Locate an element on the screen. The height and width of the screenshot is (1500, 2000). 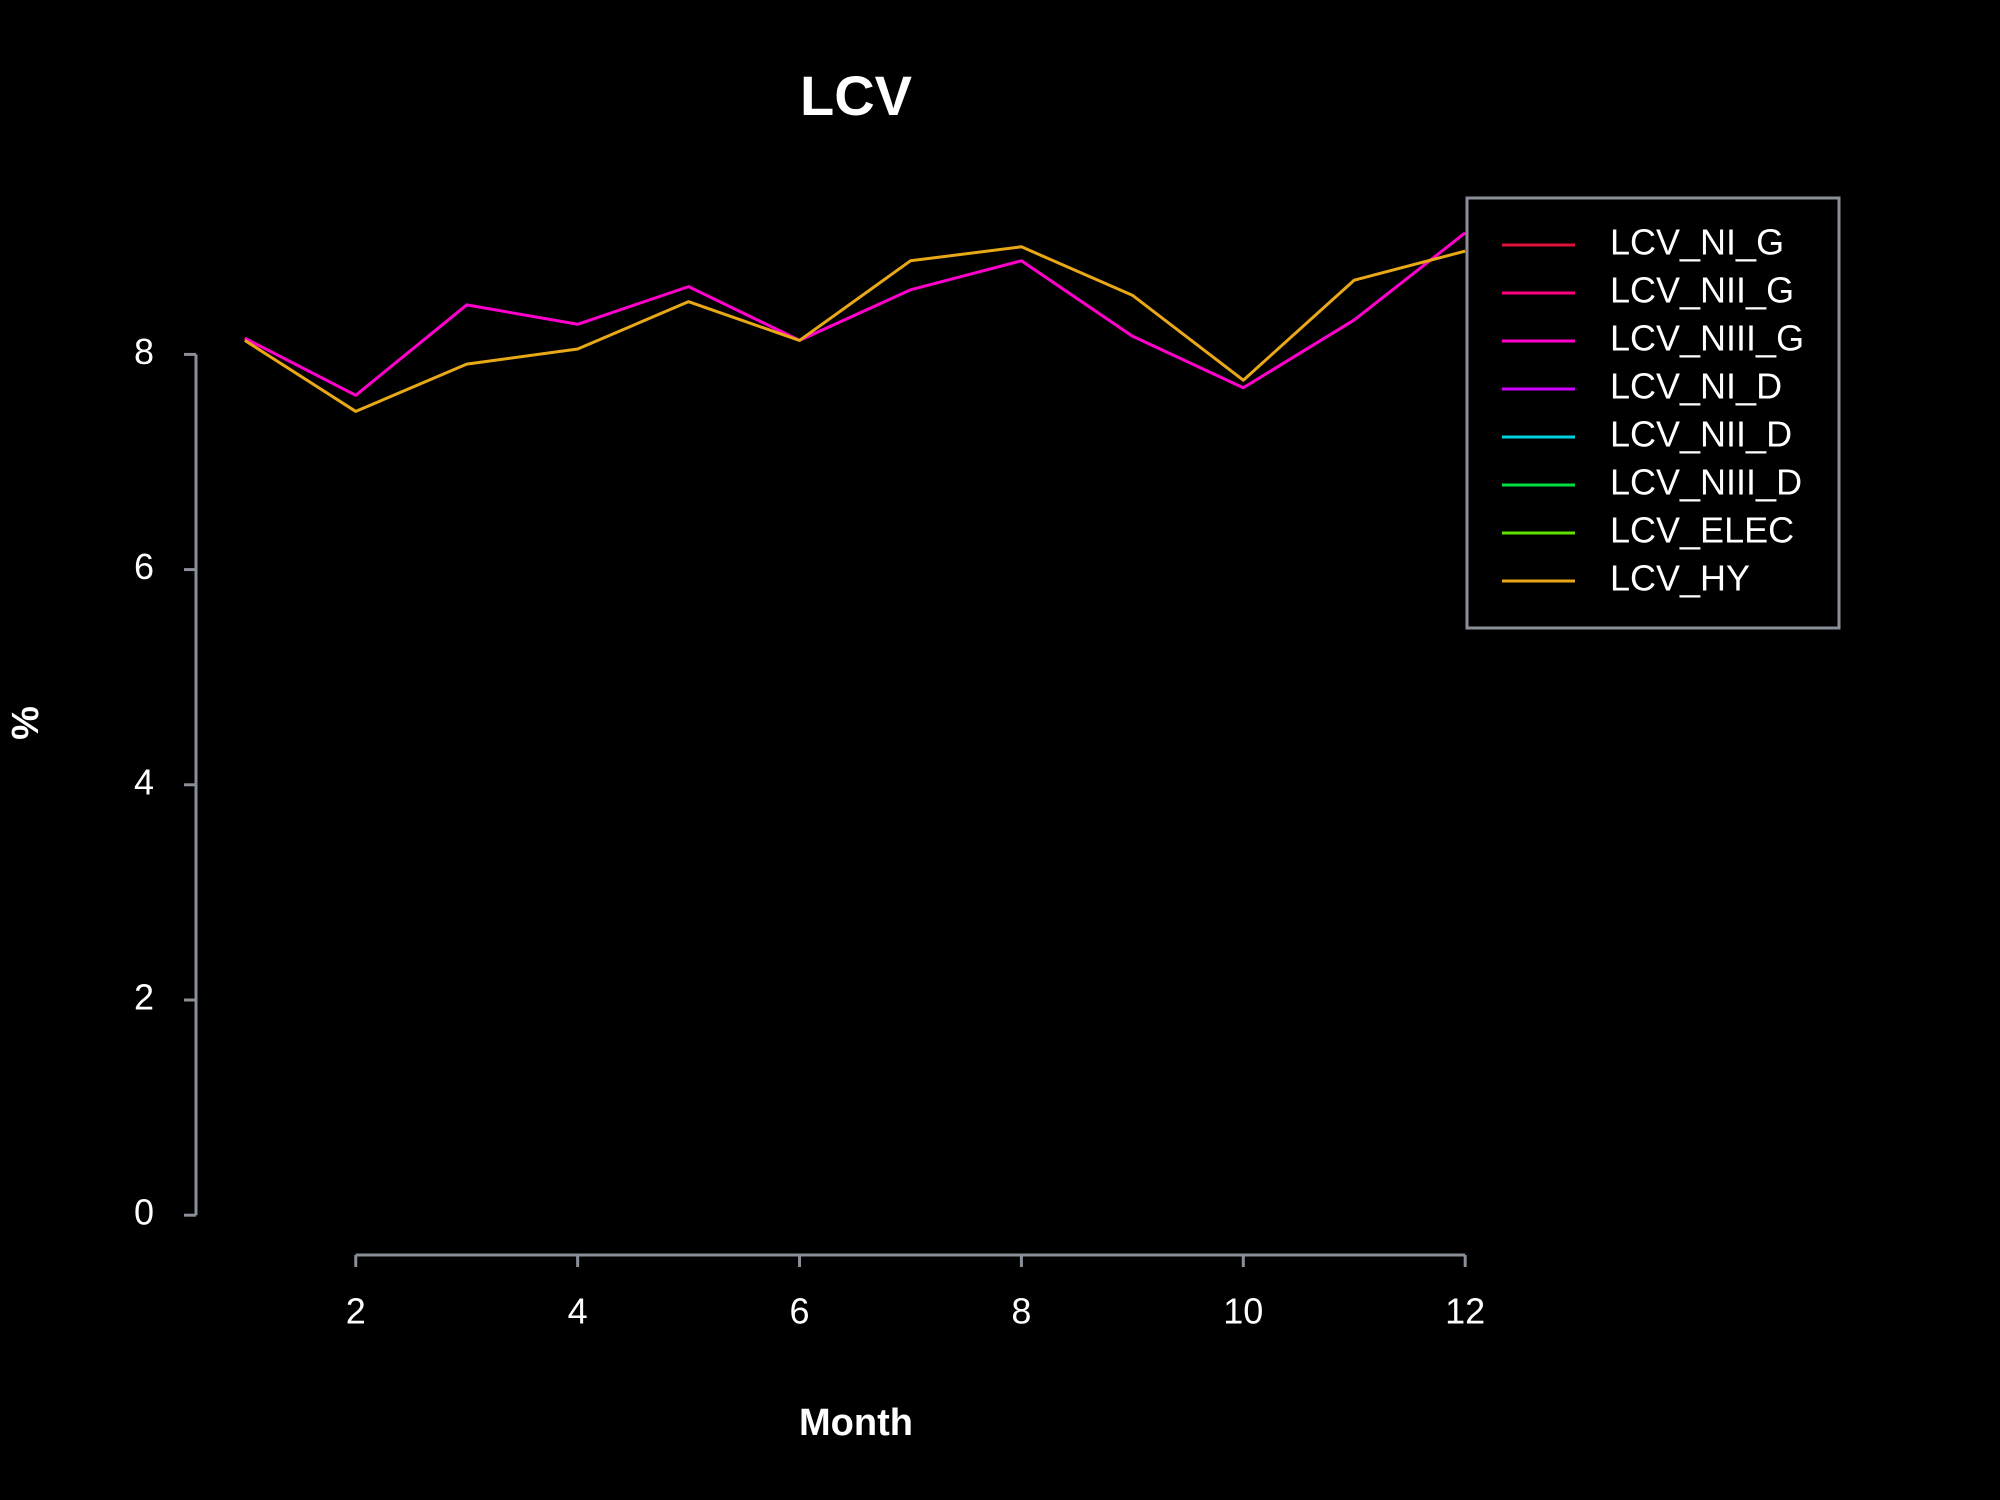
legend-label: LCV_NIII_G is located at coordinates (1707, 338).